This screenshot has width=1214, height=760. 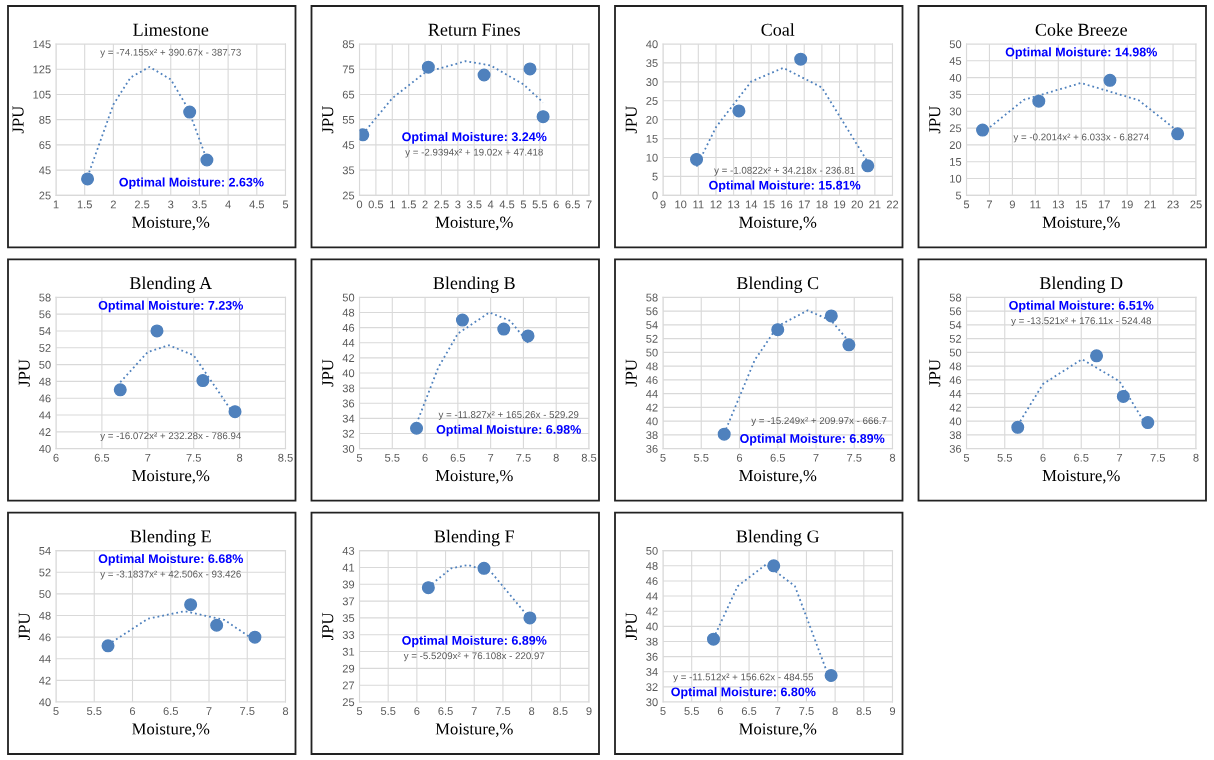 What do you see at coordinates (490, 204) in the screenshot?
I see `x-tick-label: 4` at bounding box center [490, 204].